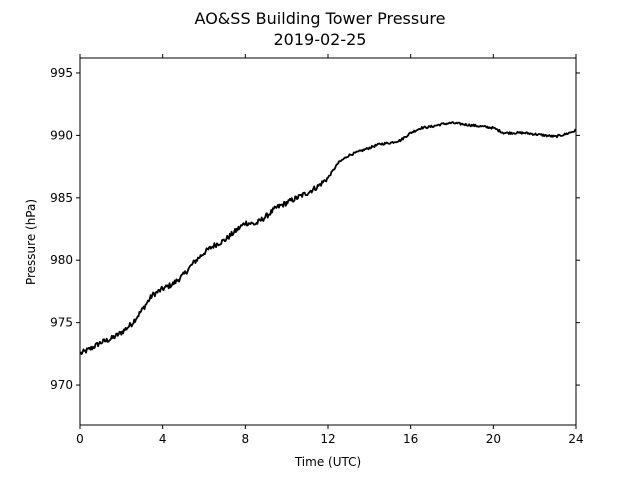 The width and height of the screenshot is (640, 480). Describe the element at coordinates (493, 439) in the screenshot. I see `x-tick-label: 20` at that location.